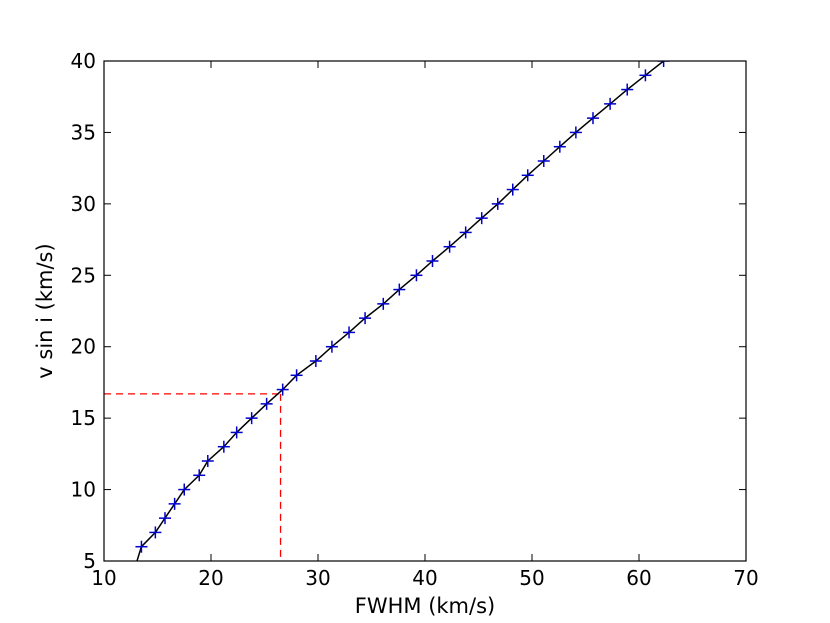 The height and width of the screenshot is (623, 830). What do you see at coordinates (425, 606) in the screenshot?
I see `x-axis-label: FWHM (km/s)` at bounding box center [425, 606].